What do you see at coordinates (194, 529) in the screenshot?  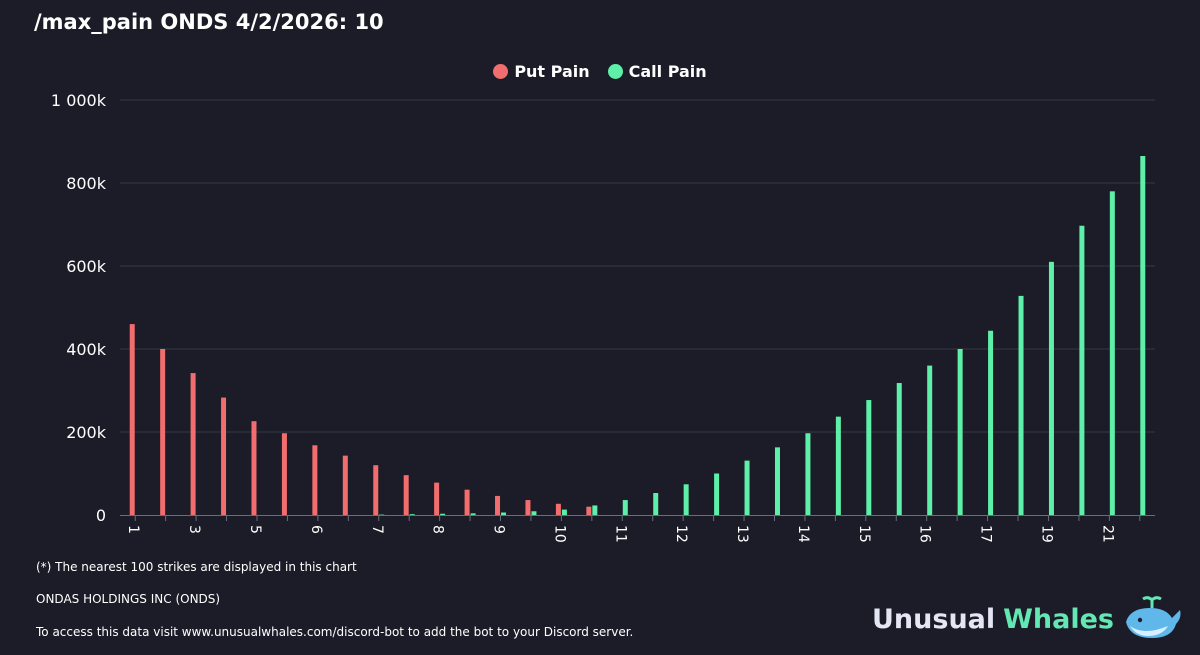 I see `x-tick-label: 3` at bounding box center [194, 529].